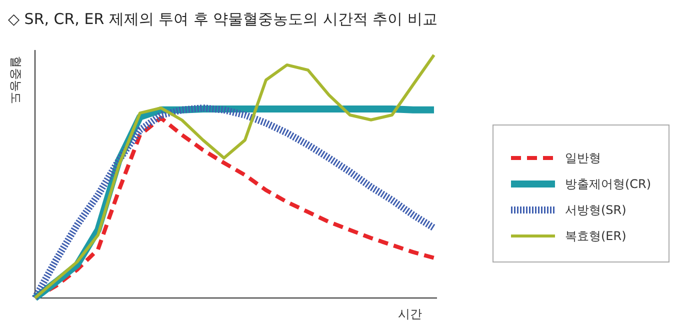 This screenshot has width=685, height=327. Describe the element at coordinates (583, 158) in the screenshot. I see `legend-label: 일반형` at that location.